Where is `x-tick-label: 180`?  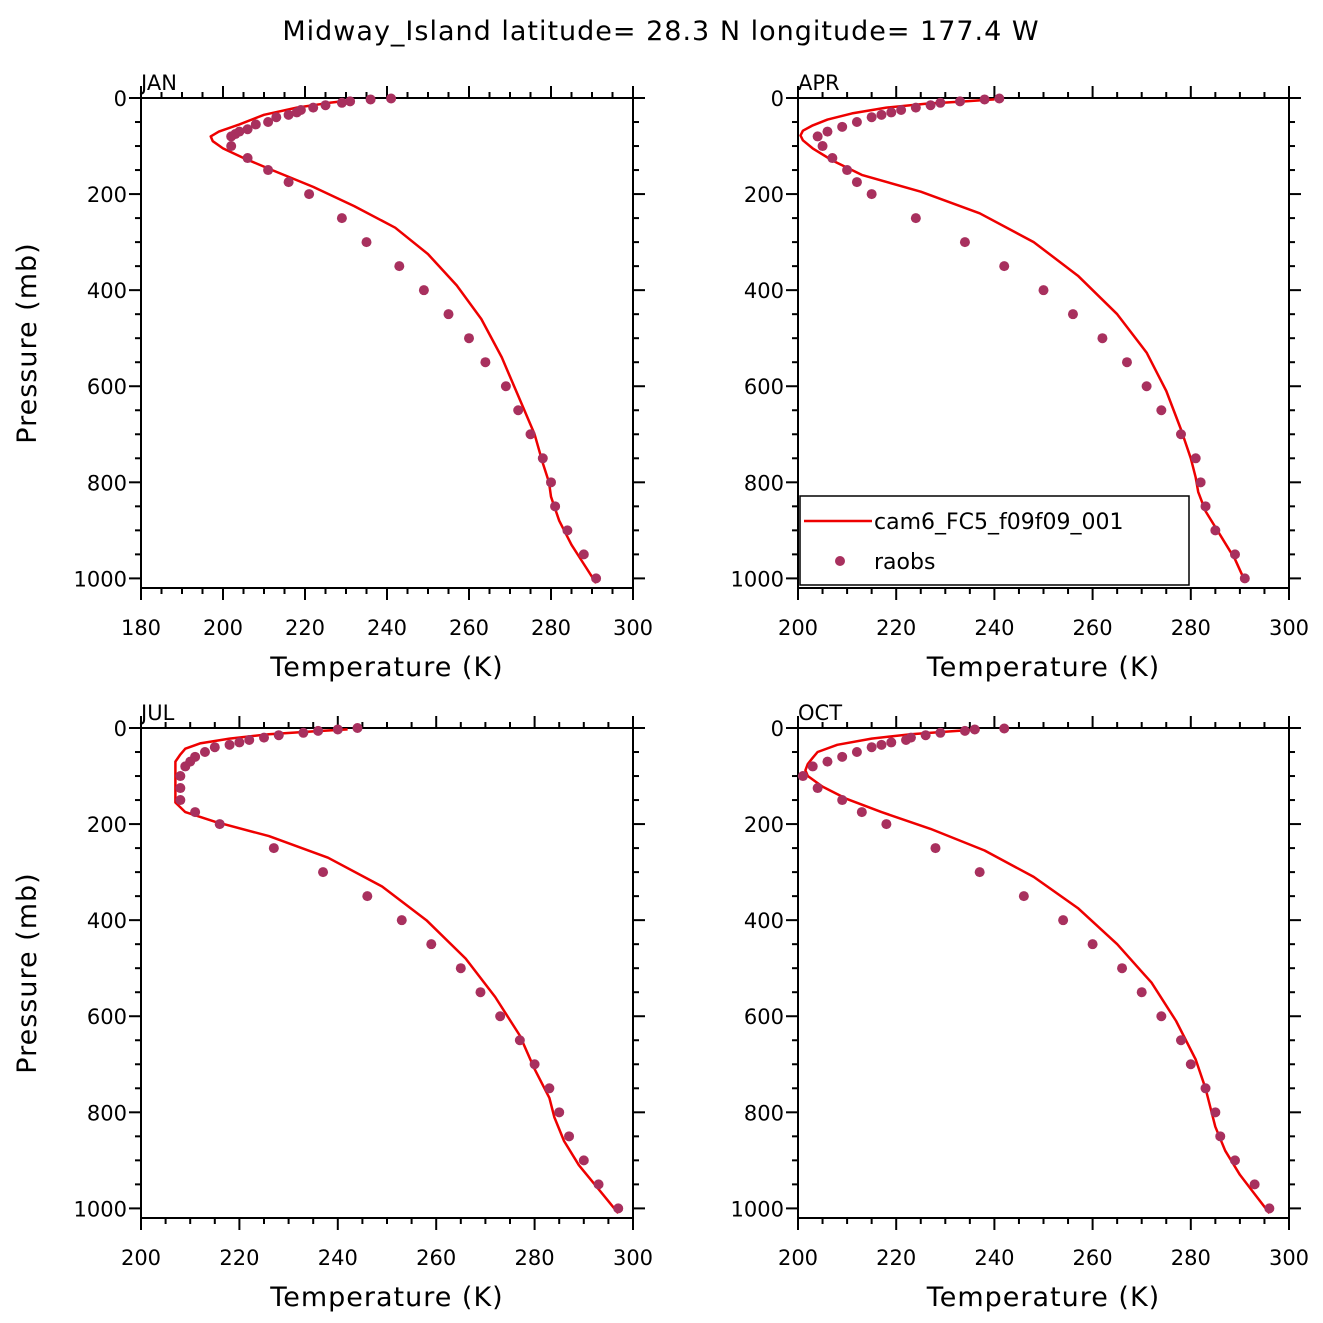
x-tick-label: 180 is located at coordinates (141, 628).